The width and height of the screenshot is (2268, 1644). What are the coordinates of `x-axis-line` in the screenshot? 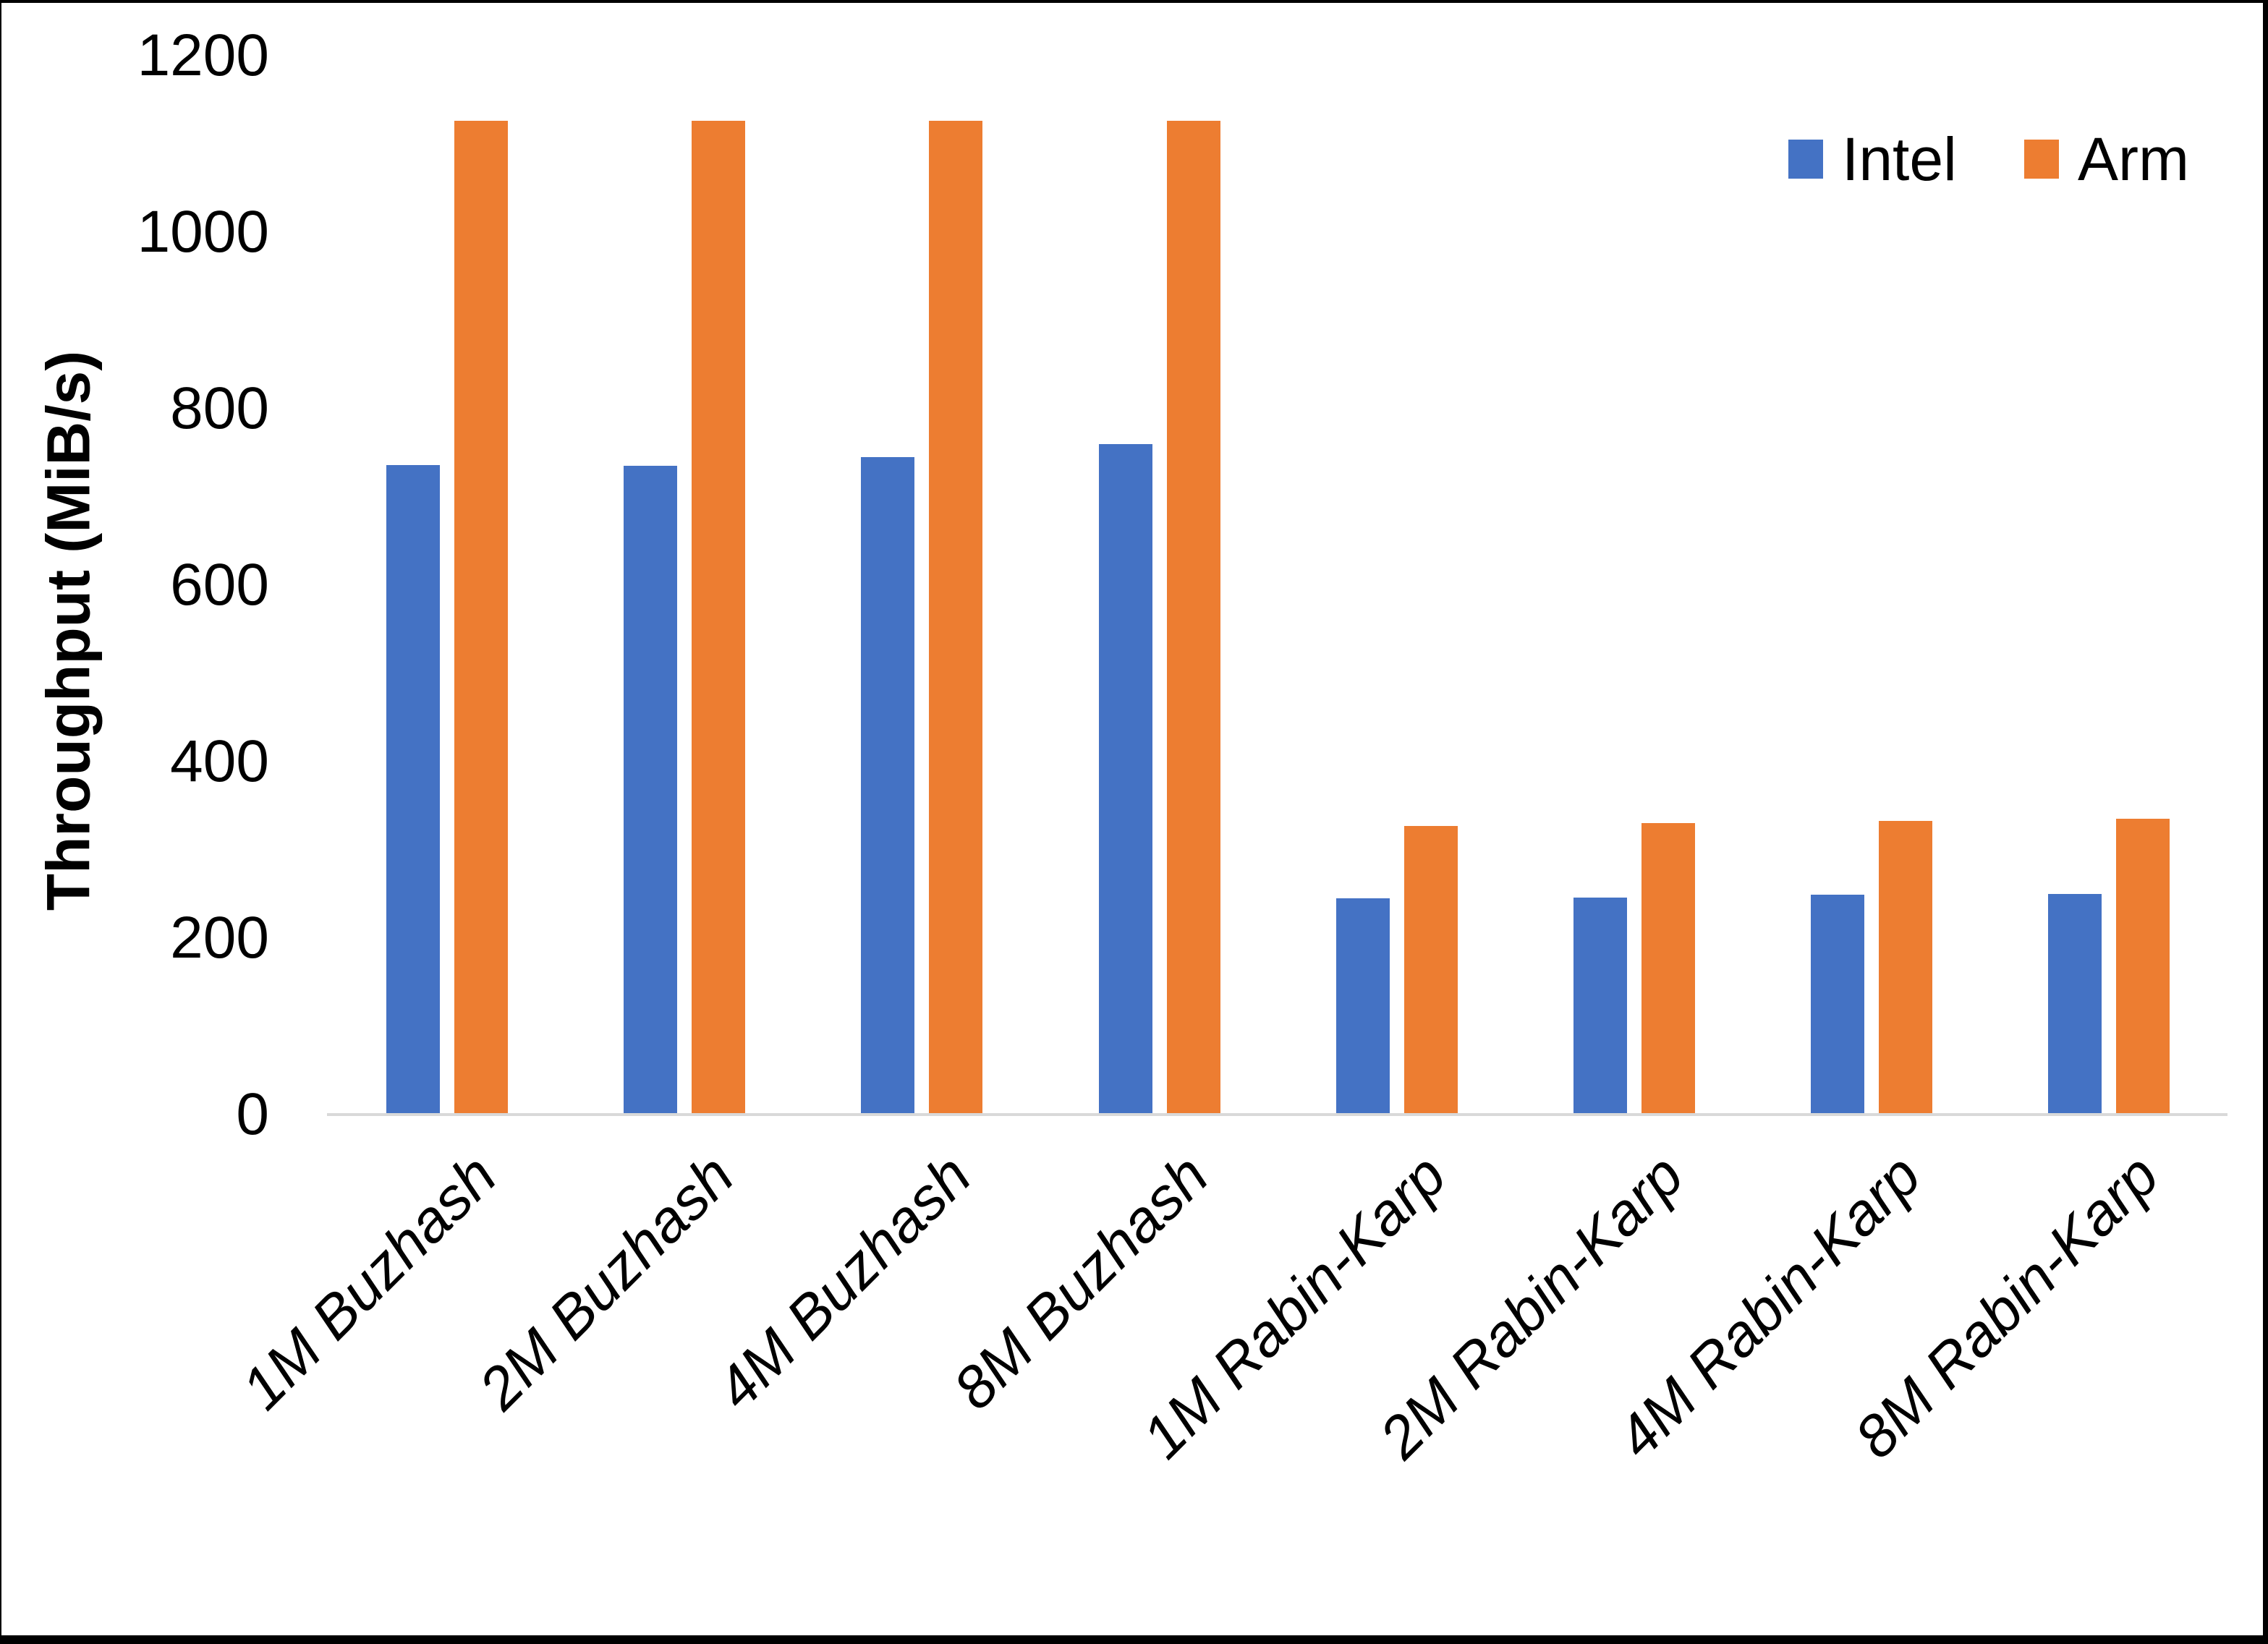 It's located at (1277, 1114).